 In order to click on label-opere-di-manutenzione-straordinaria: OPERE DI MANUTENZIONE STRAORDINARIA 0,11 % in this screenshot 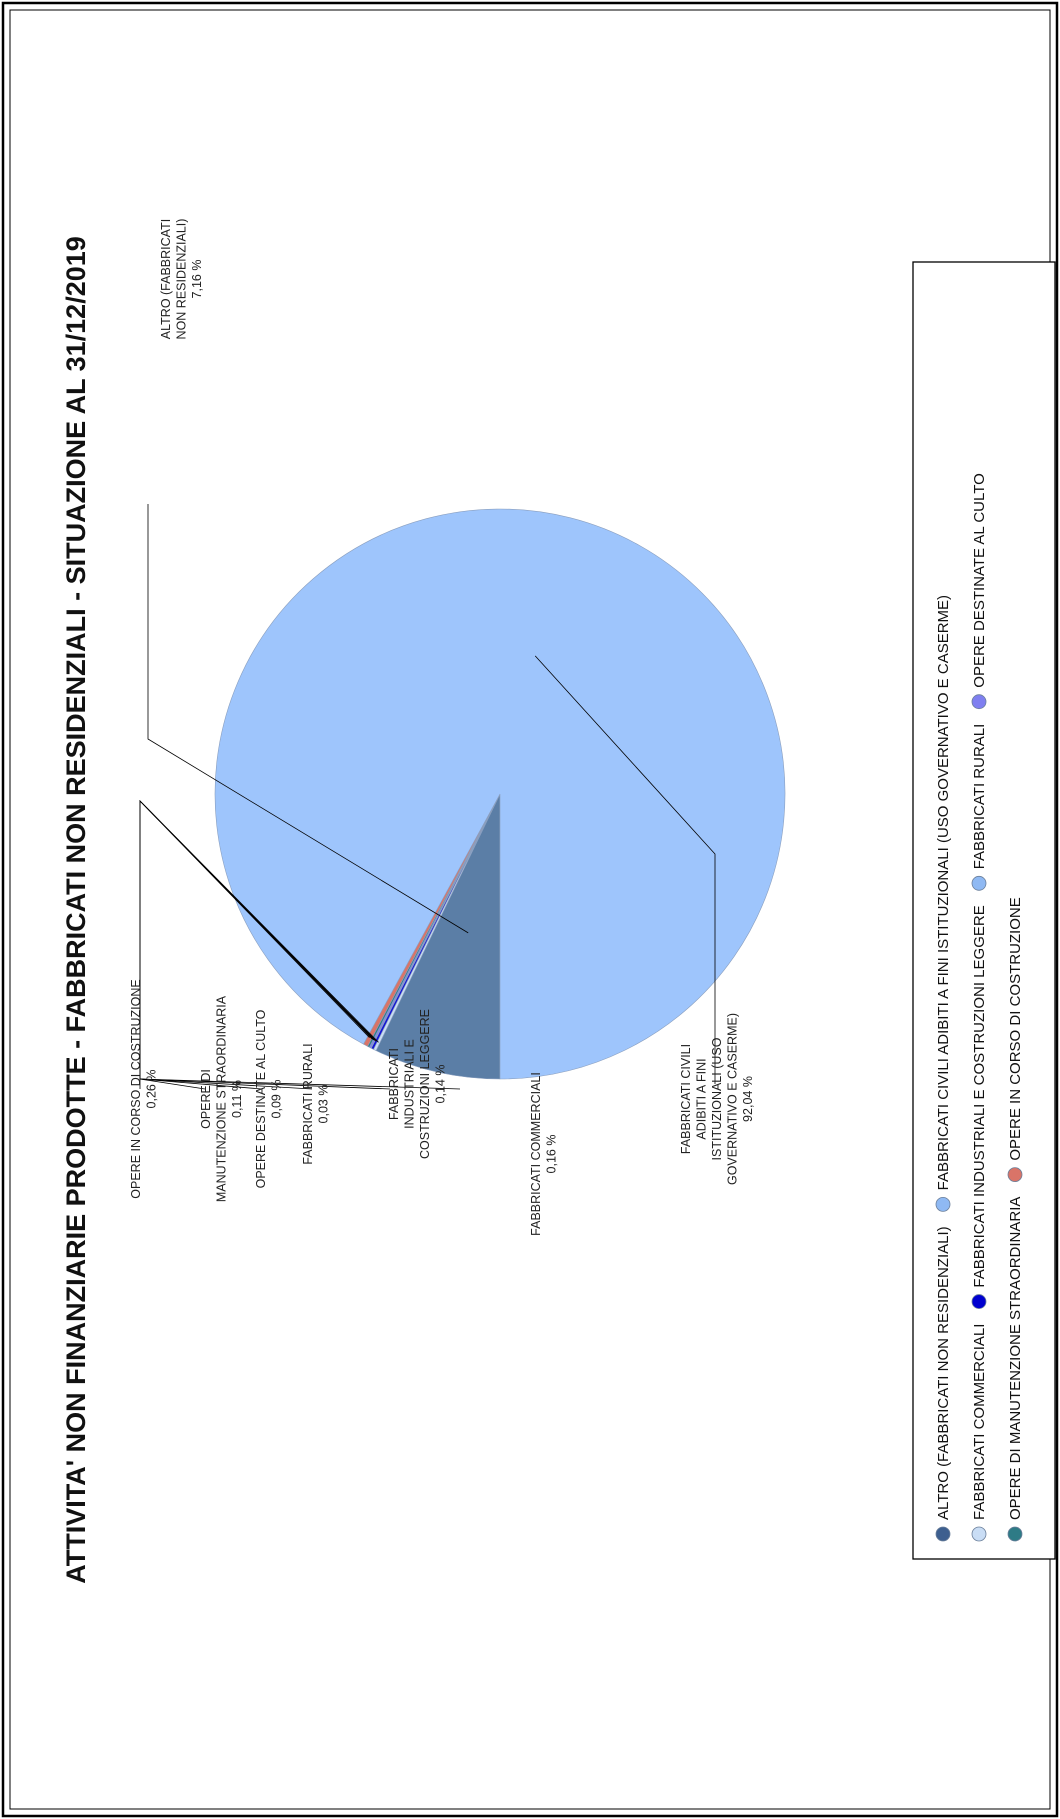, I will do `click(221, 1098)`.